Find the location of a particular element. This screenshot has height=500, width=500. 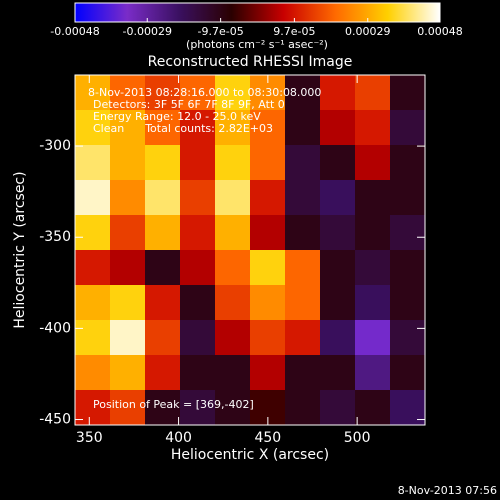

colorbar is located at coordinates (257, 12).